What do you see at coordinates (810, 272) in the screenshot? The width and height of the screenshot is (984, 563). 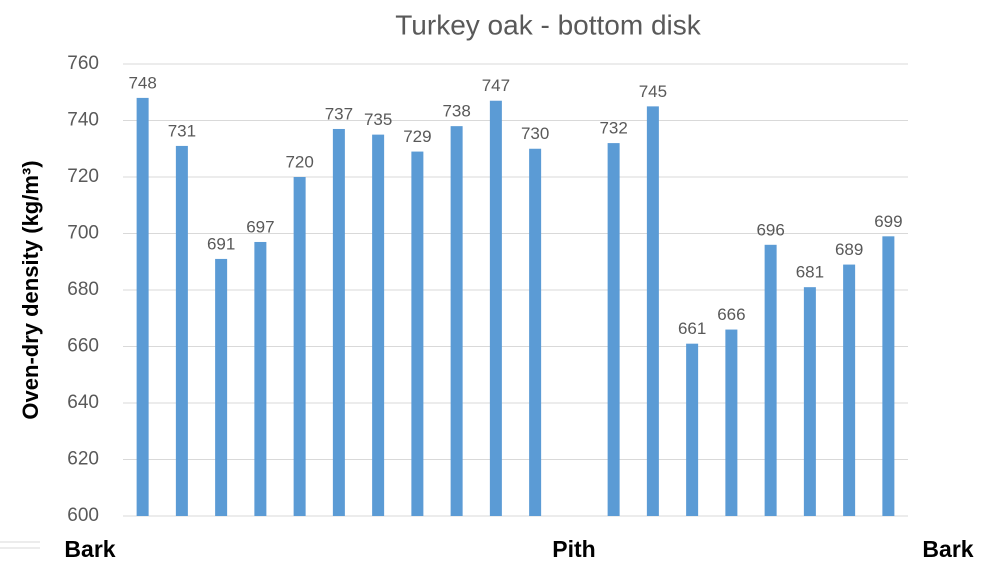 I see `data-label: 681` at bounding box center [810, 272].